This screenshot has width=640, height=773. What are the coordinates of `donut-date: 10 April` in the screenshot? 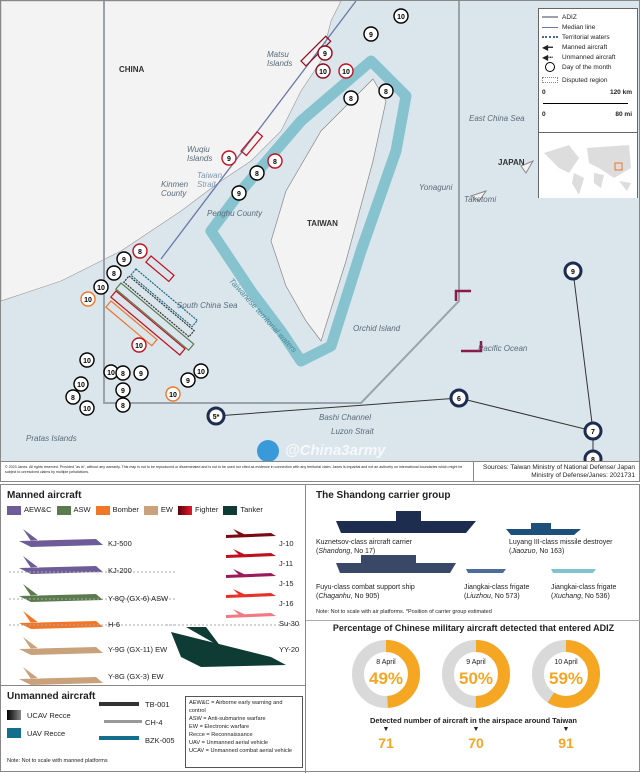 It's located at (566, 662).